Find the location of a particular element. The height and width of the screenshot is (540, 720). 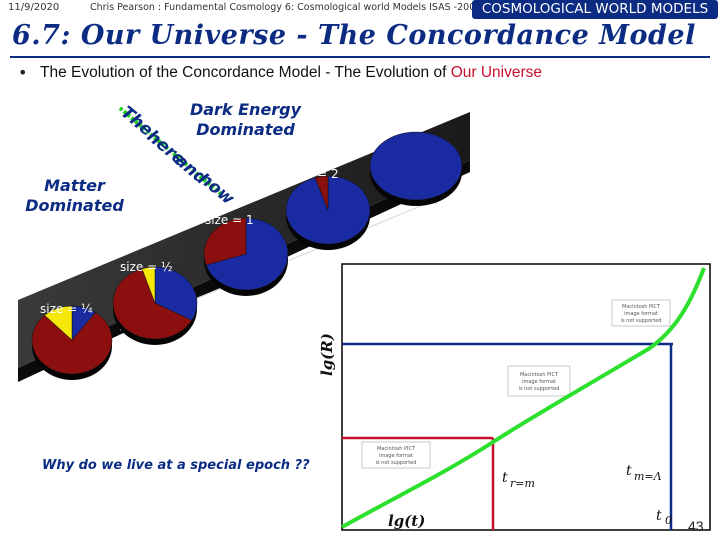

special-epoch-question: Why do we live at a special epoch ?? is located at coordinates (176, 465).